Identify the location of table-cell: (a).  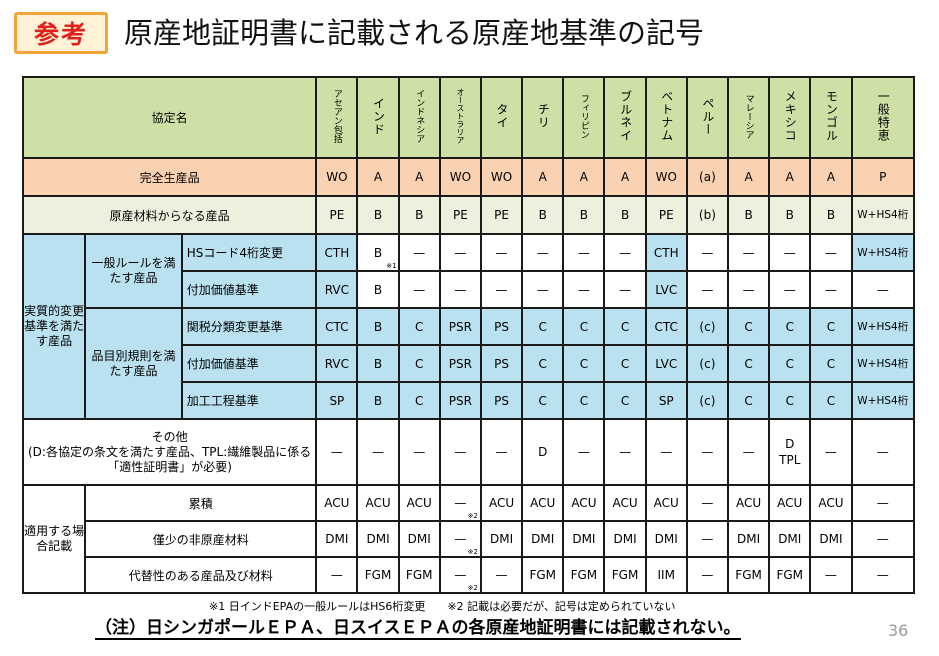
(707, 177).